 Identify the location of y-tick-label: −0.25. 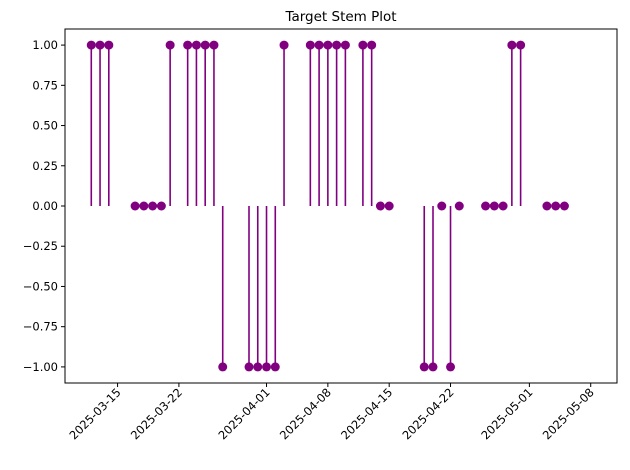
(40, 246).